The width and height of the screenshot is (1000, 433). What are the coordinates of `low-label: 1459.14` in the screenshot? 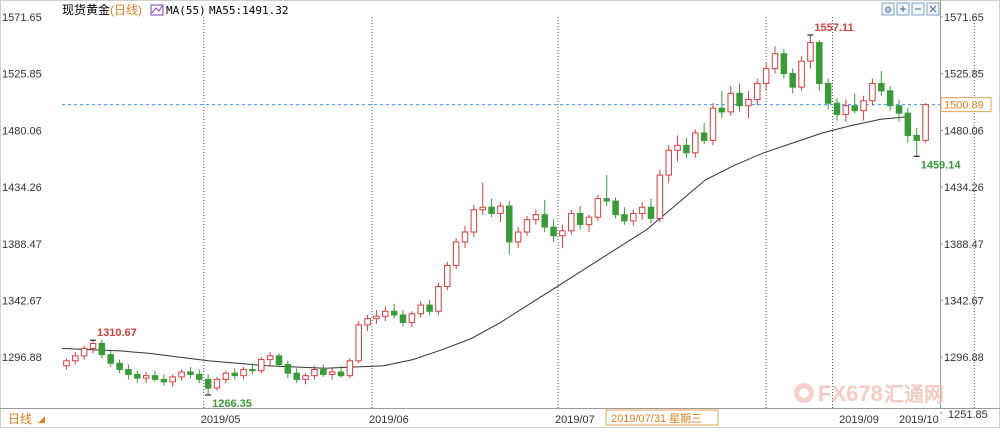 It's located at (941, 165).